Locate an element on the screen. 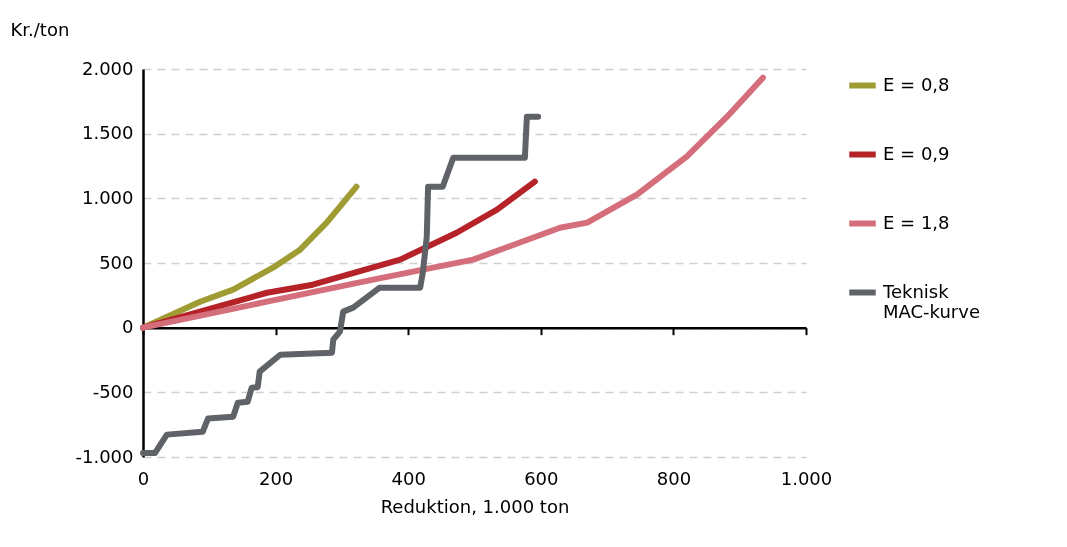 The width and height of the screenshot is (1067, 547). y-tick-label: -500 is located at coordinates (113, 391).